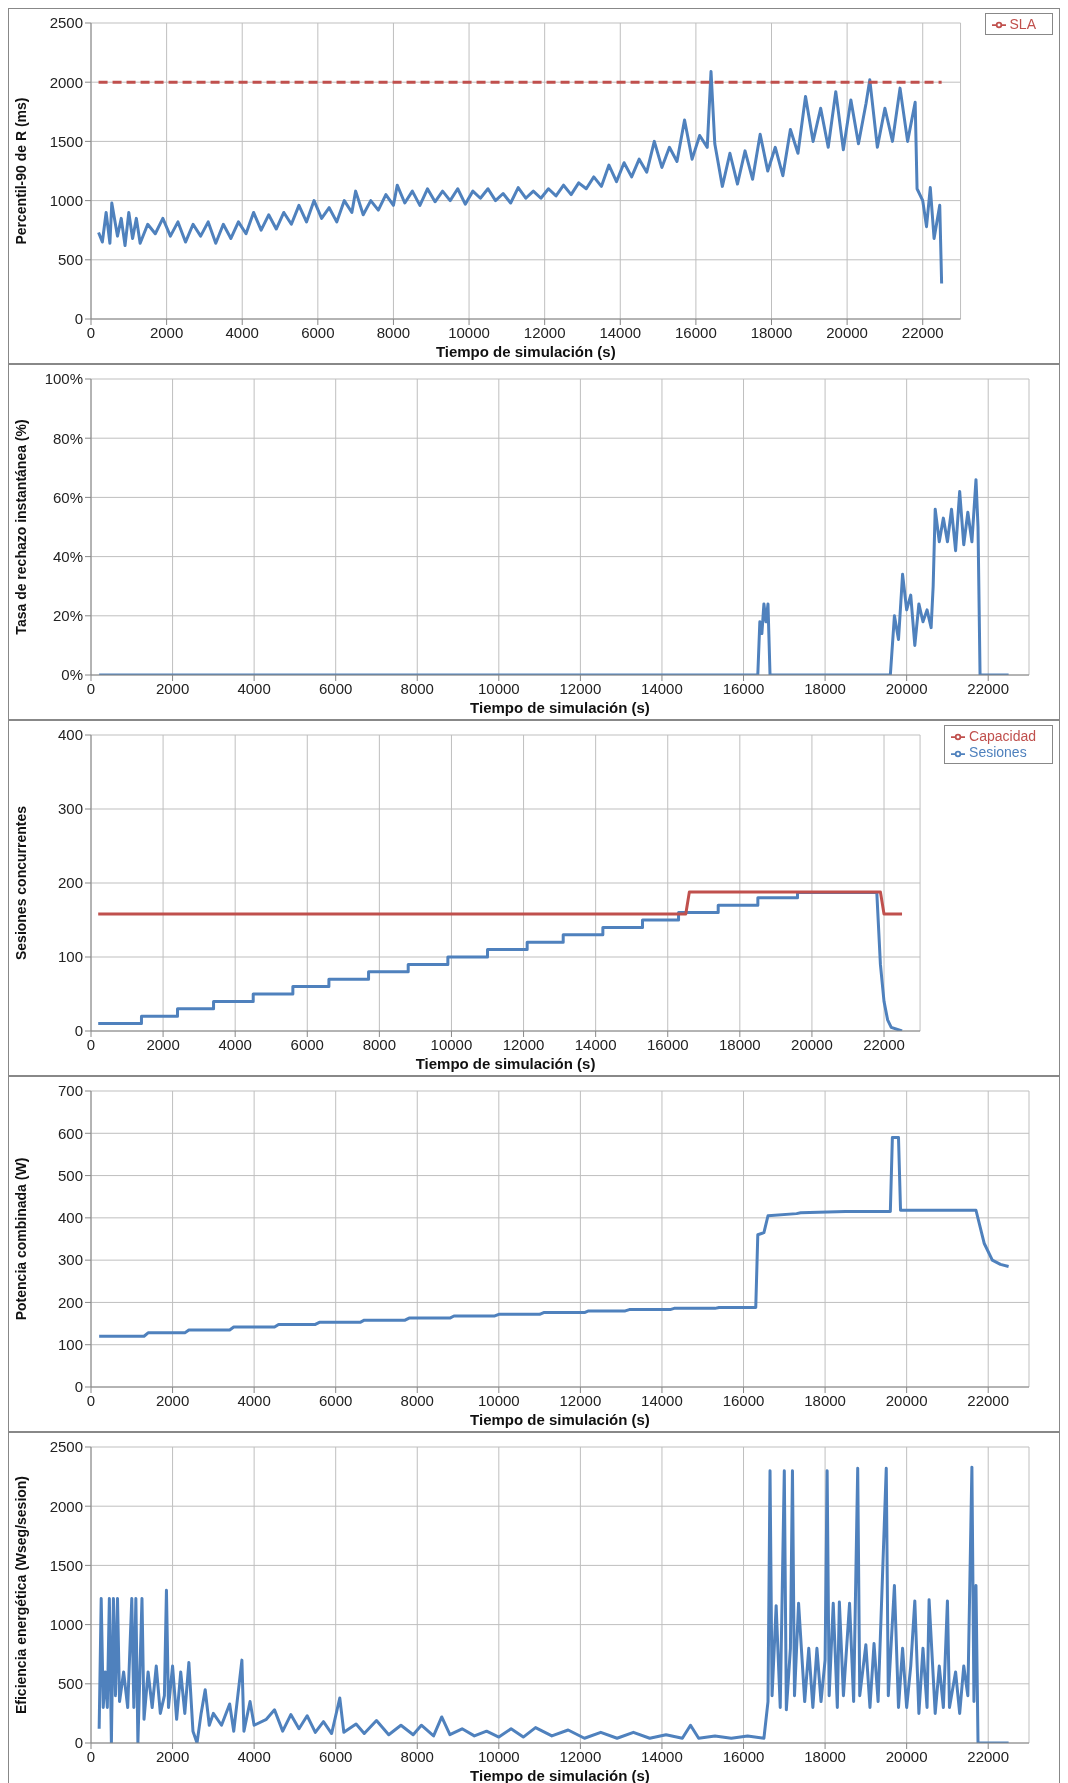 Image resolution: width=1068 pixels, height=1783 pixels. Describe the element at coordinates (20, 883) in the screenshot. I see `y-axis-title: Sesiones concurrentes` at that location.